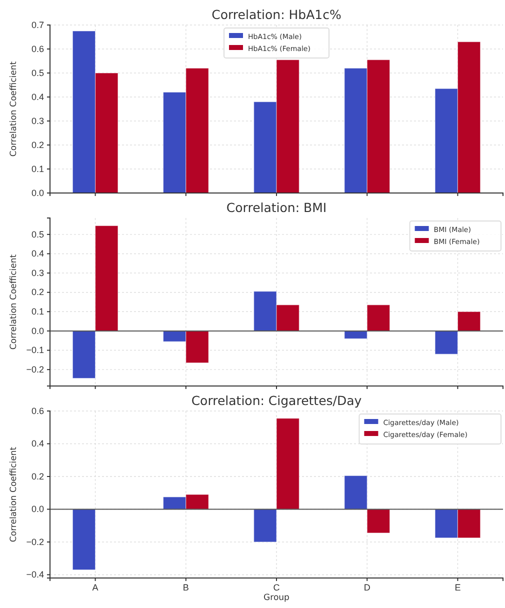 This screenshot has width=505, height=608. Describe the element at coordinates (276, 207) in the screenshot. I see `chart-title: Correlation: BMI` at that location.